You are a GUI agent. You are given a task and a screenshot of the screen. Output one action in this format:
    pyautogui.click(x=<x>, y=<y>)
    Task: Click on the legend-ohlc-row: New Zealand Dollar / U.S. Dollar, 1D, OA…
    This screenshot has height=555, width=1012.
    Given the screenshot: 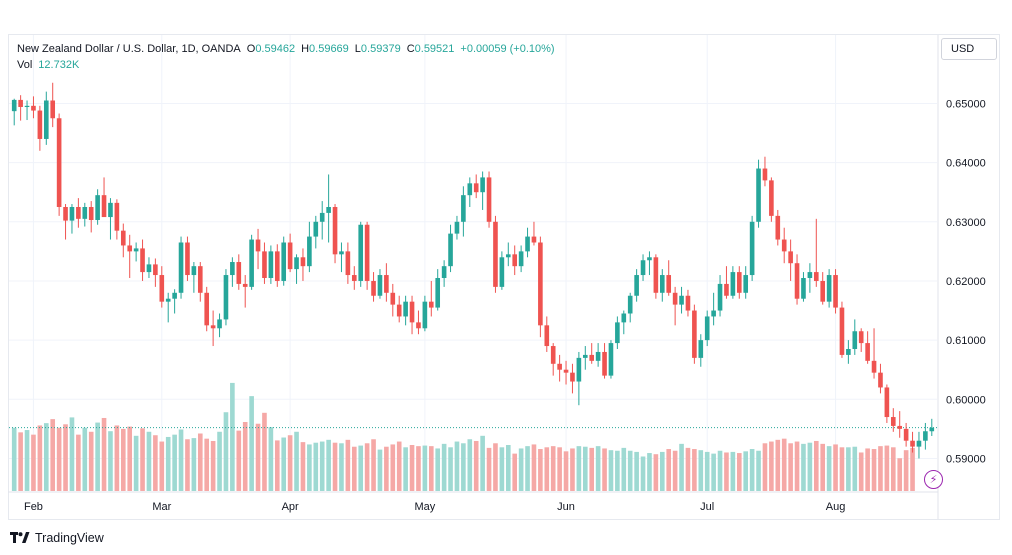 What is the action you would take?
    pyautogui.click(x=286, y=49)
    